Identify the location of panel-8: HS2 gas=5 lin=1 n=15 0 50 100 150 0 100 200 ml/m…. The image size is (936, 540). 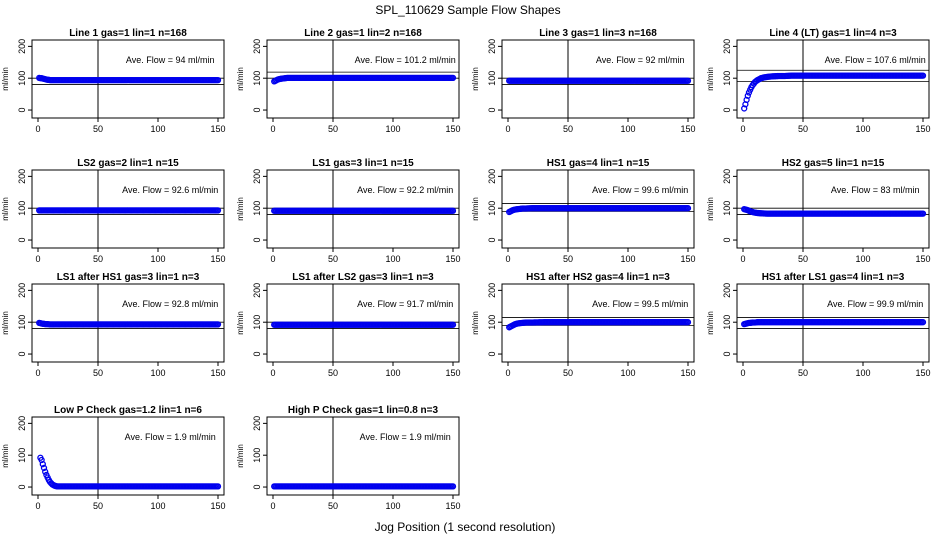
(818, 211).